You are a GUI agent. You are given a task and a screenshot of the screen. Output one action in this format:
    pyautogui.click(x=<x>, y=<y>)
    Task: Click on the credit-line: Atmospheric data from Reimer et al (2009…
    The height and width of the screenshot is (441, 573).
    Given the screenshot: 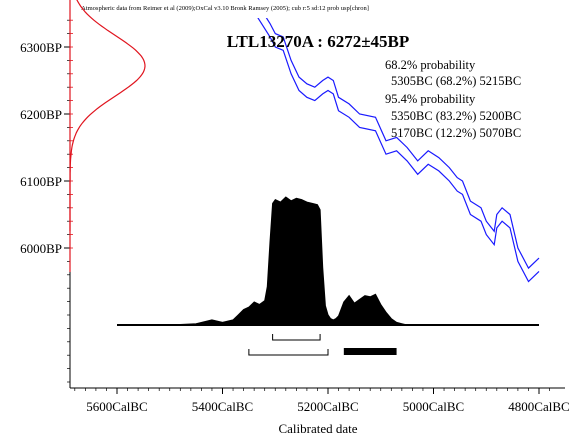 What is the action you would take?
    pyautogui.click(x=225, y=8)
    